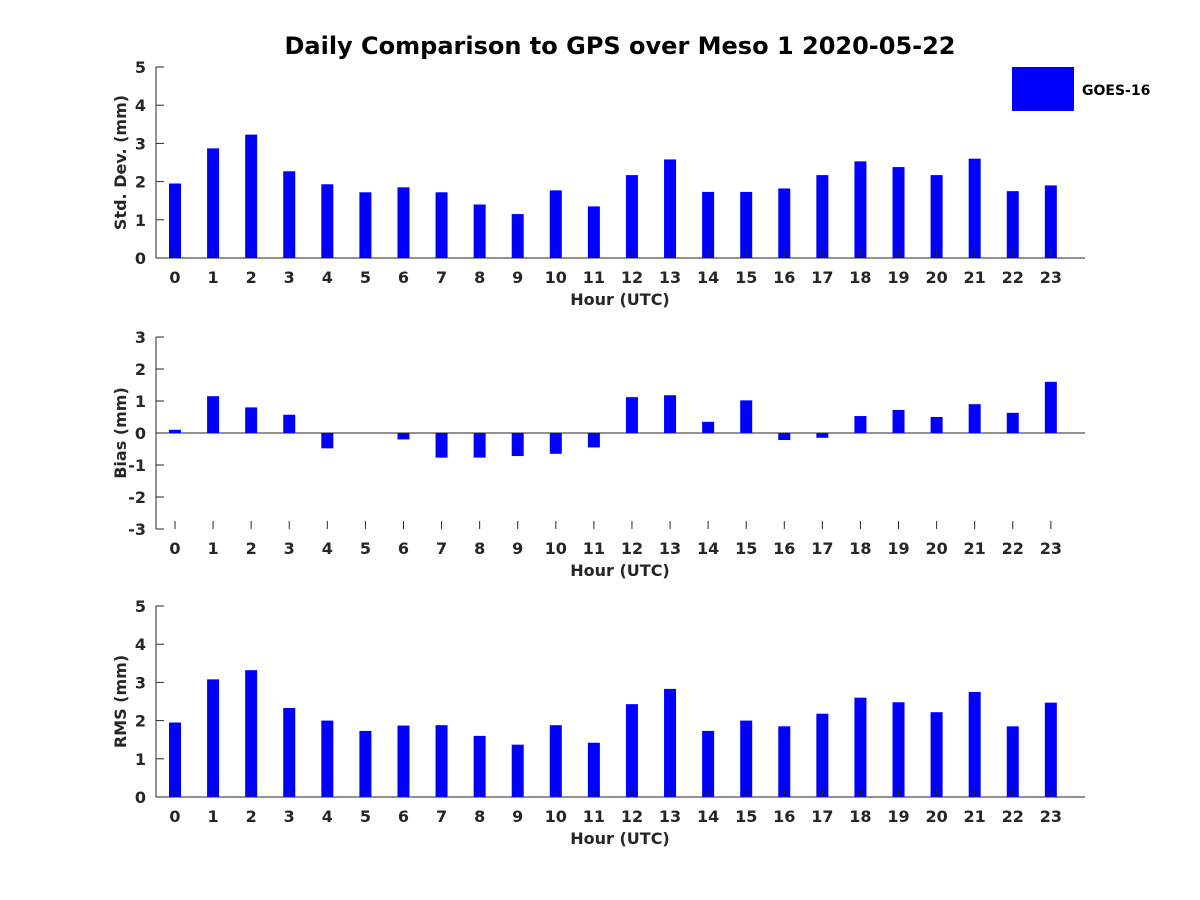  Describe the element at coordinates (120, 701) in the screenshot. I see `y-axis-label: RMS (mm)` at that location.